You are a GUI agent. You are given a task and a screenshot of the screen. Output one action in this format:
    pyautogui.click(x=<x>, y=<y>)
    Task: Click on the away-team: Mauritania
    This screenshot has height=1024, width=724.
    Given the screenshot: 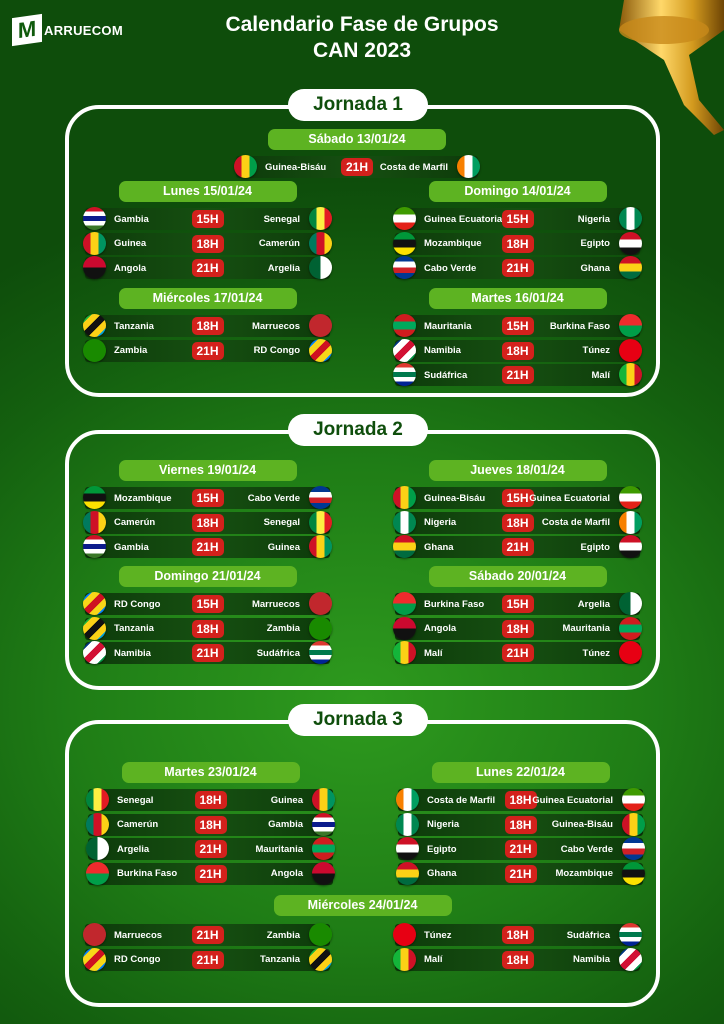 What is the action you would take?
    pyautogui.click(x=586, y=628)
    